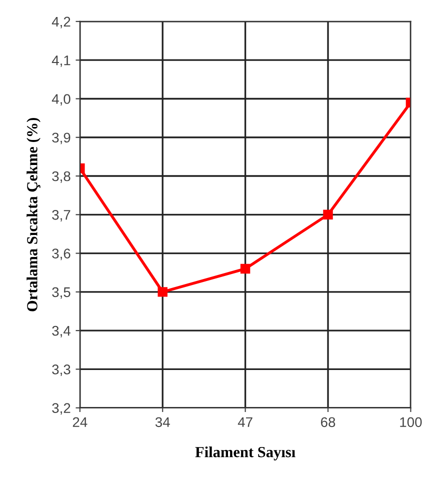 The image size is (444, 477). Describe the element at coordinates (245, 422) in the screenshot. I see `x-tick-label: 47` at that location.